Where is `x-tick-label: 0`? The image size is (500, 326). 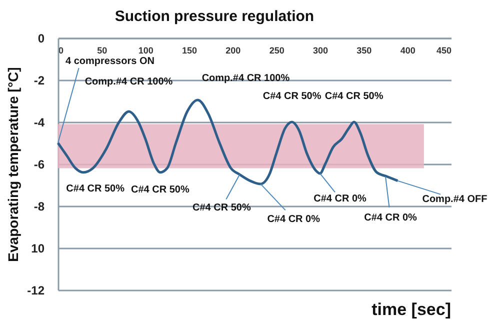 x-tick-label: 0 is located at coordinates (61, 51).